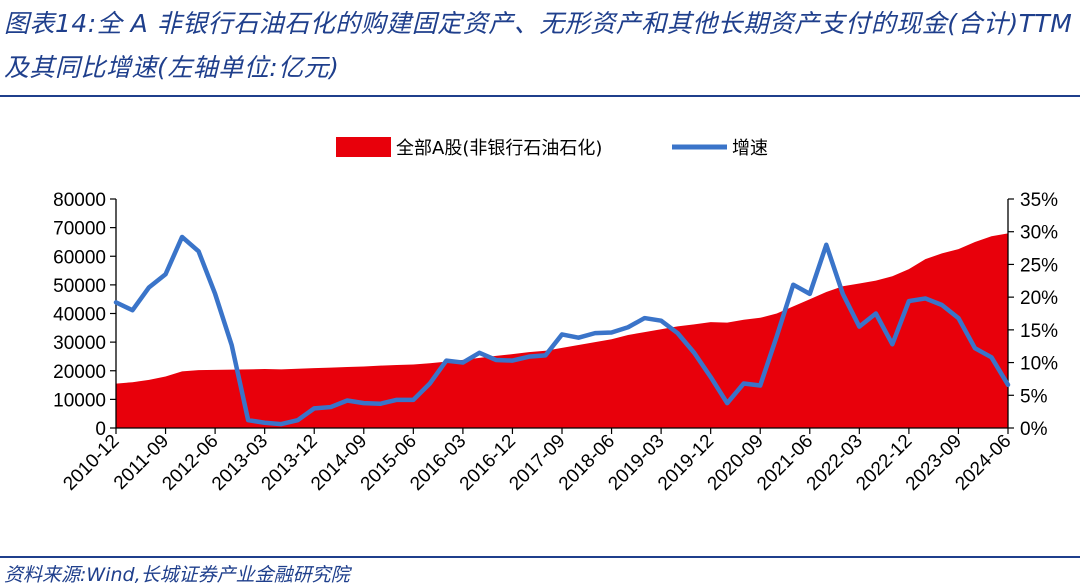 This screenshot has height=587, width=1080. Describe the element at coordinates (79, 200) in the screenshot. I see `left-tick-label: 80000` at that location.